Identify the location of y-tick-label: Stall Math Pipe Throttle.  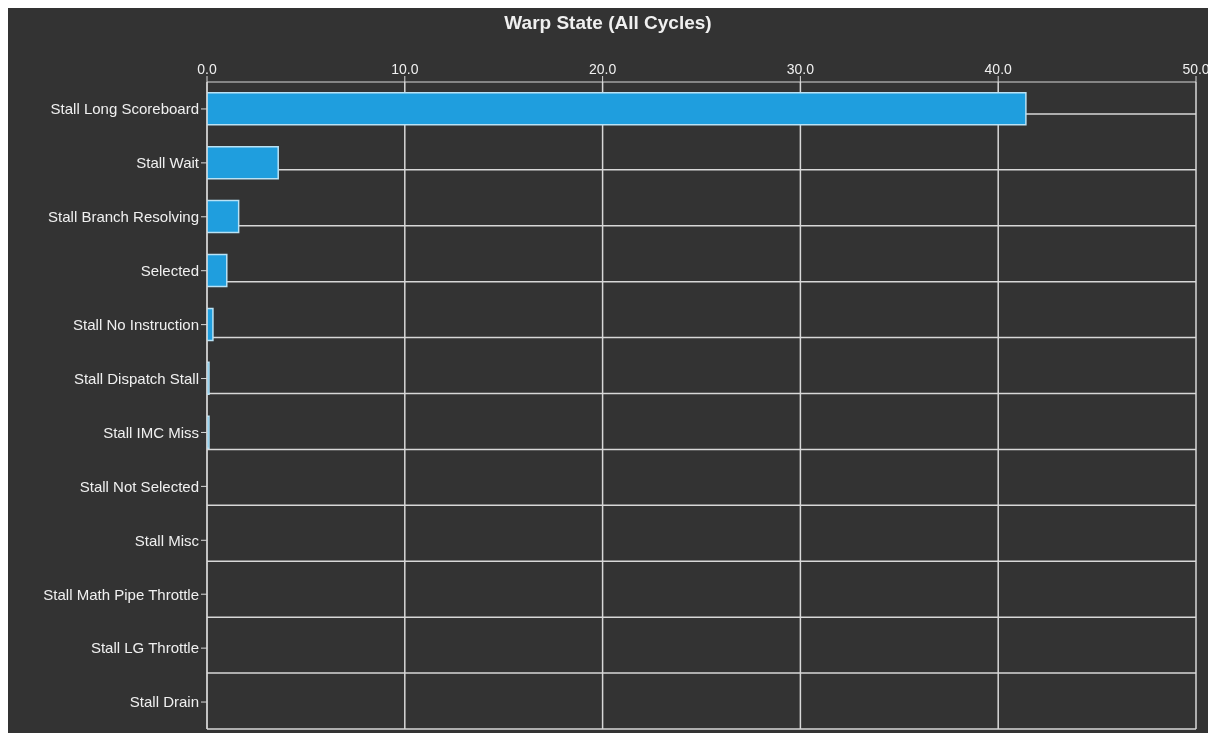
(121, 594).